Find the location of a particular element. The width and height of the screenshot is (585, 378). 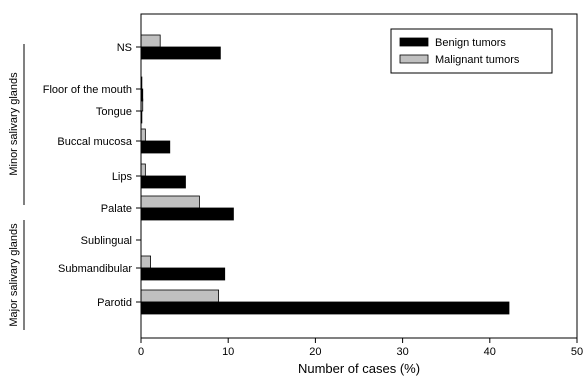

x-tick-label-0: 0 is located at coordinates (141, 352).